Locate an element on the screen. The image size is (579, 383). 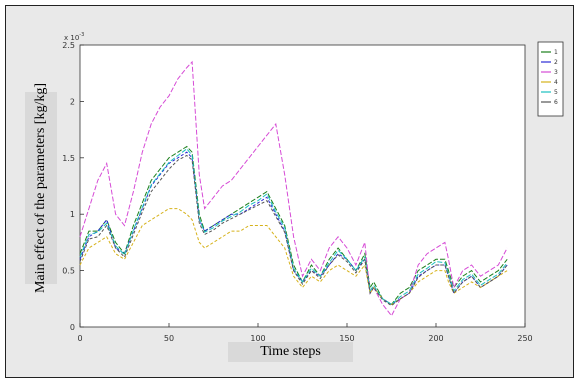
y-axis-label: Main effect of the parameters [kg/kg] is located at coordinates (40, 188).